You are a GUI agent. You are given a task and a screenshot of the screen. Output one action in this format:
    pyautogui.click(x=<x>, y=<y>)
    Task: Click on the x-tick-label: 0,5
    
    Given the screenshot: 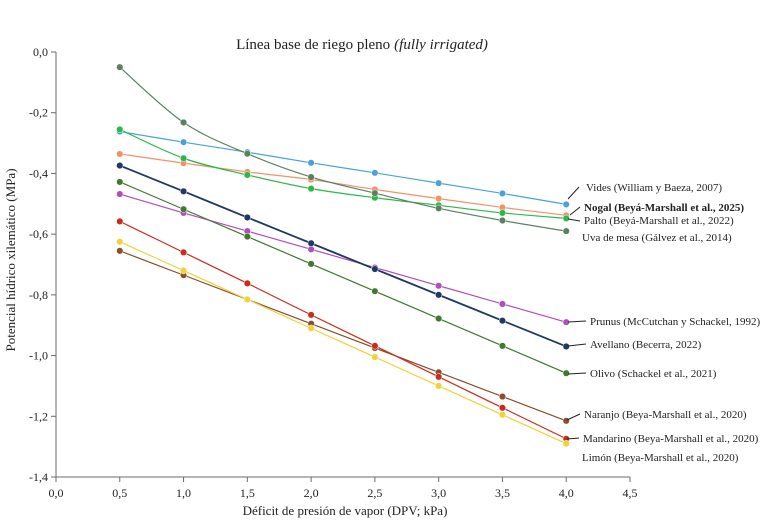 What is the action you would take?
    pyautogui.click(x=119, y=493)
    